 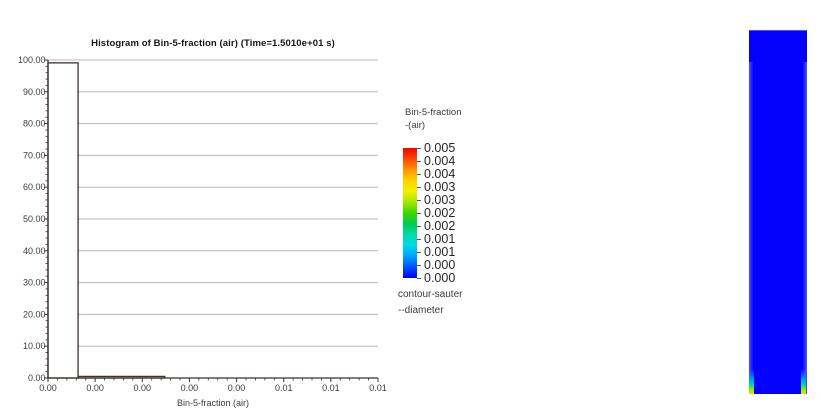 I want to click on contour-right-edge, so click(x=805, y=228).